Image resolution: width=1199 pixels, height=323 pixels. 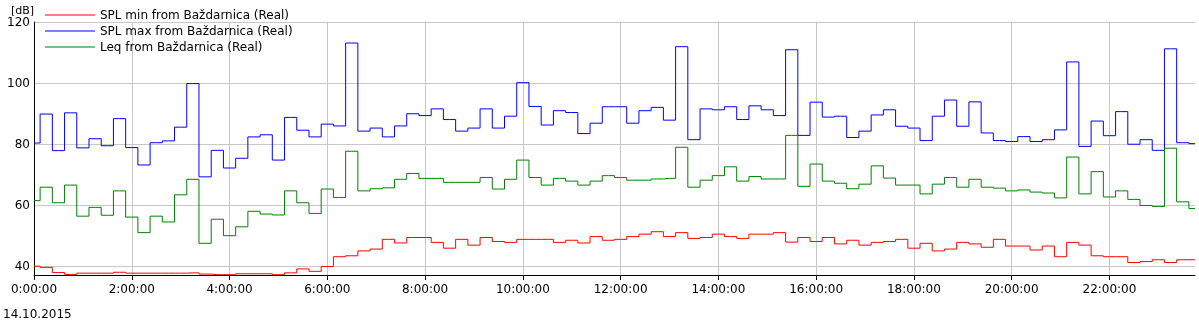 What do you see at coordinates (37, 314) in the screenshot?
I see `text: 14.10.2015` at bounding box center [37, 314].